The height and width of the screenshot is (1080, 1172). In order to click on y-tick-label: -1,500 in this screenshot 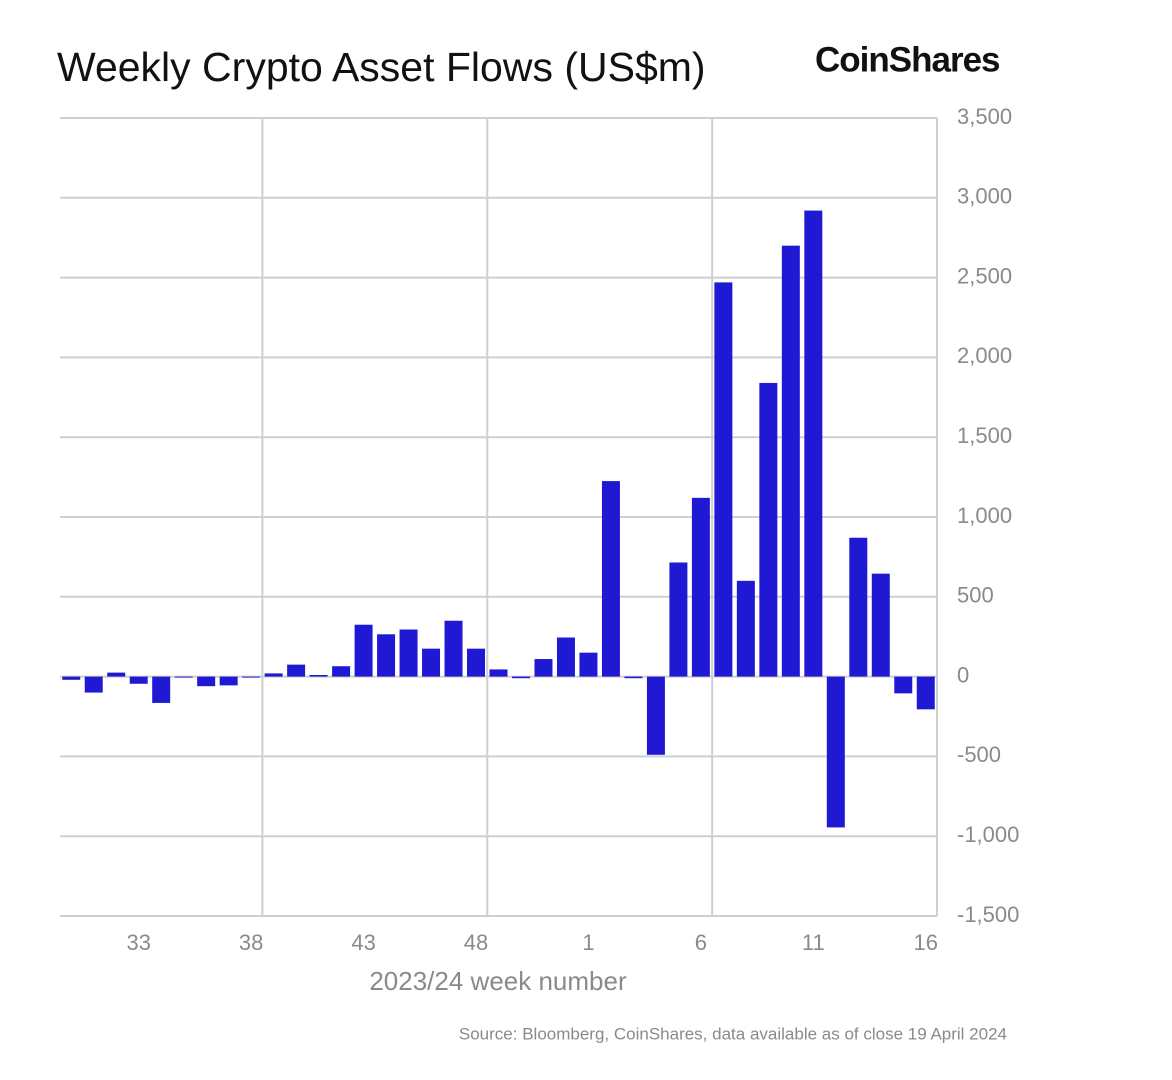, I will do `click(988, 914)`.